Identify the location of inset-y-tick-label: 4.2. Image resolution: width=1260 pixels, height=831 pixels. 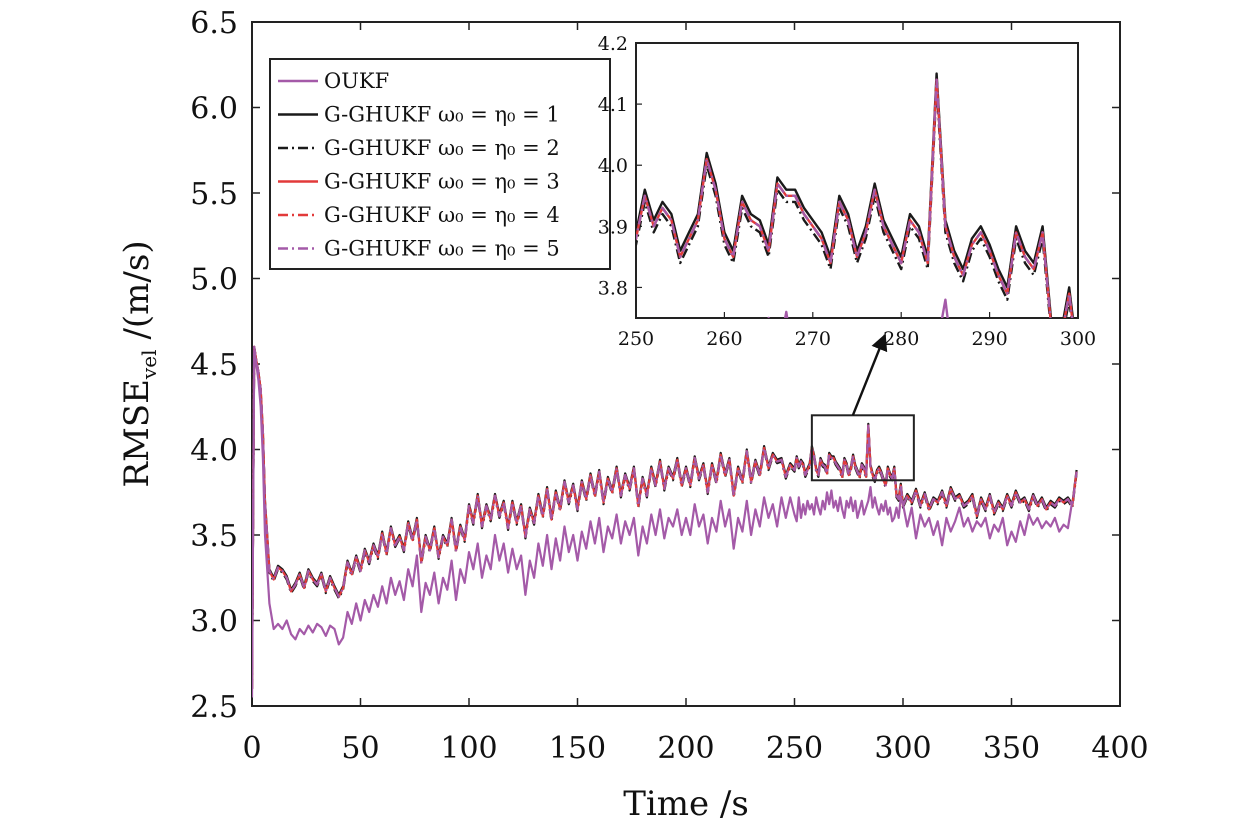
(613, 44).